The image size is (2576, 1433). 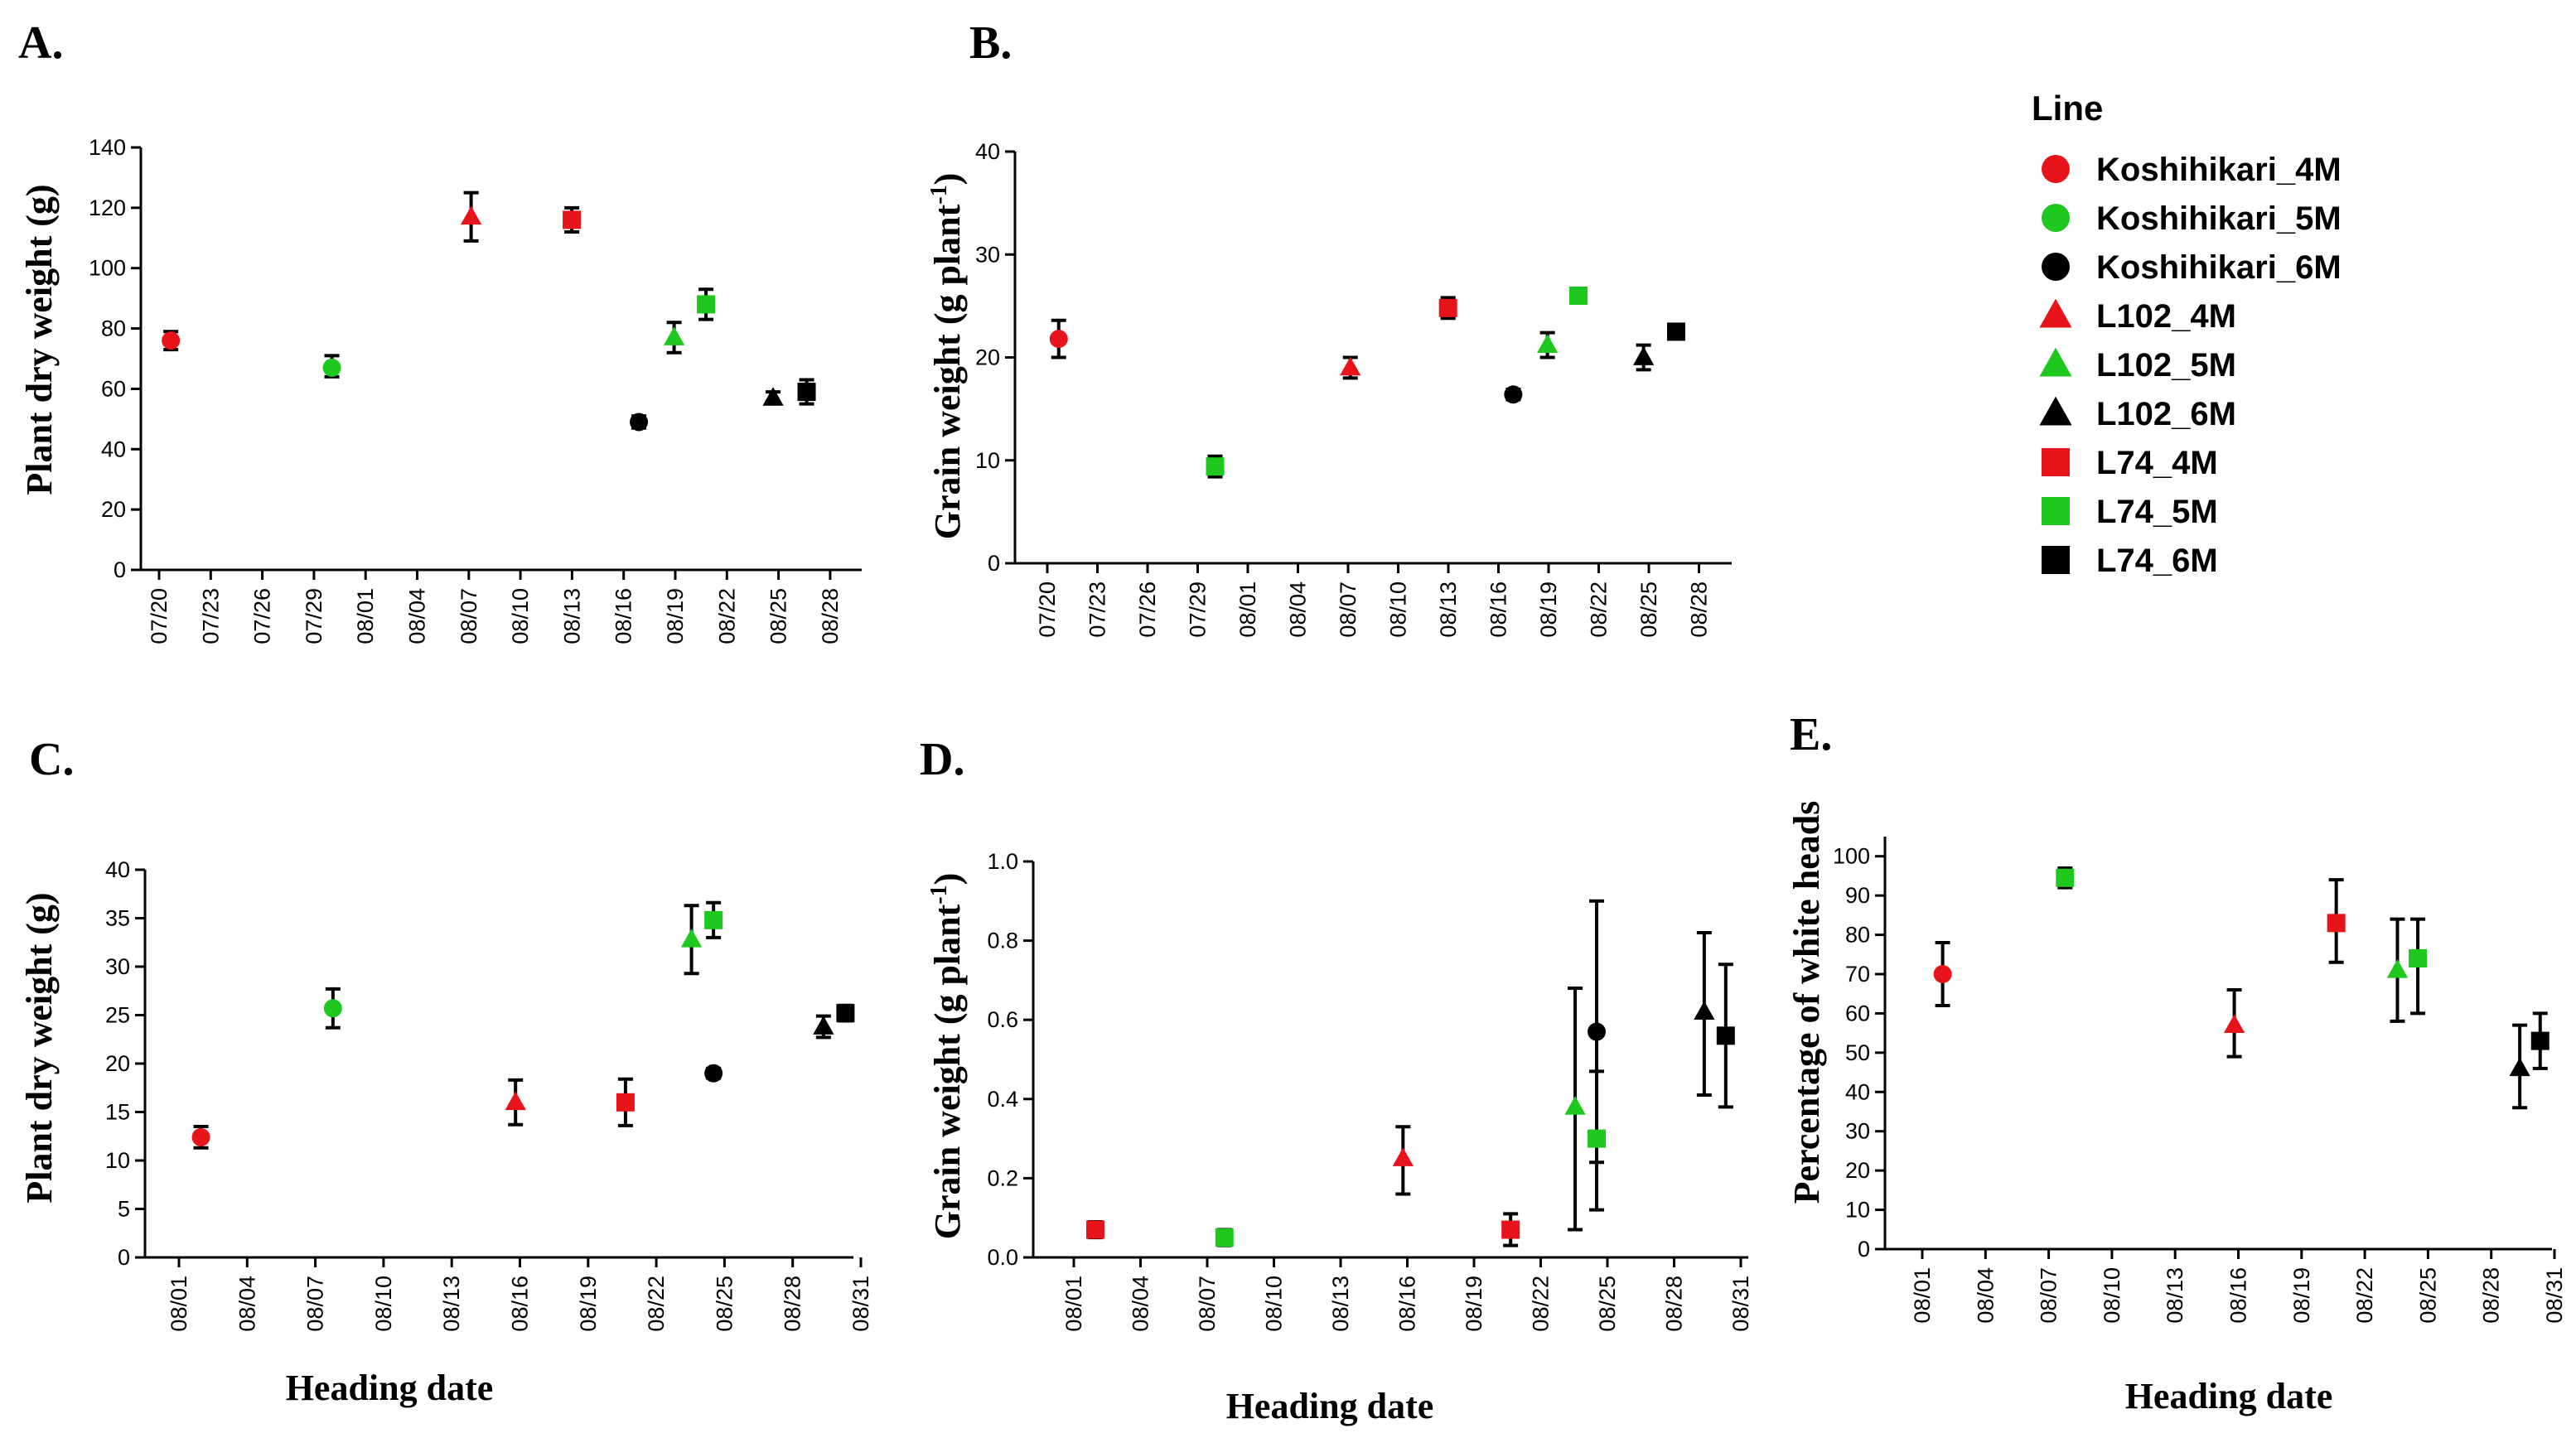 I want to click on x-tick-label-B: 08/25, so click(x=1648, y=609).